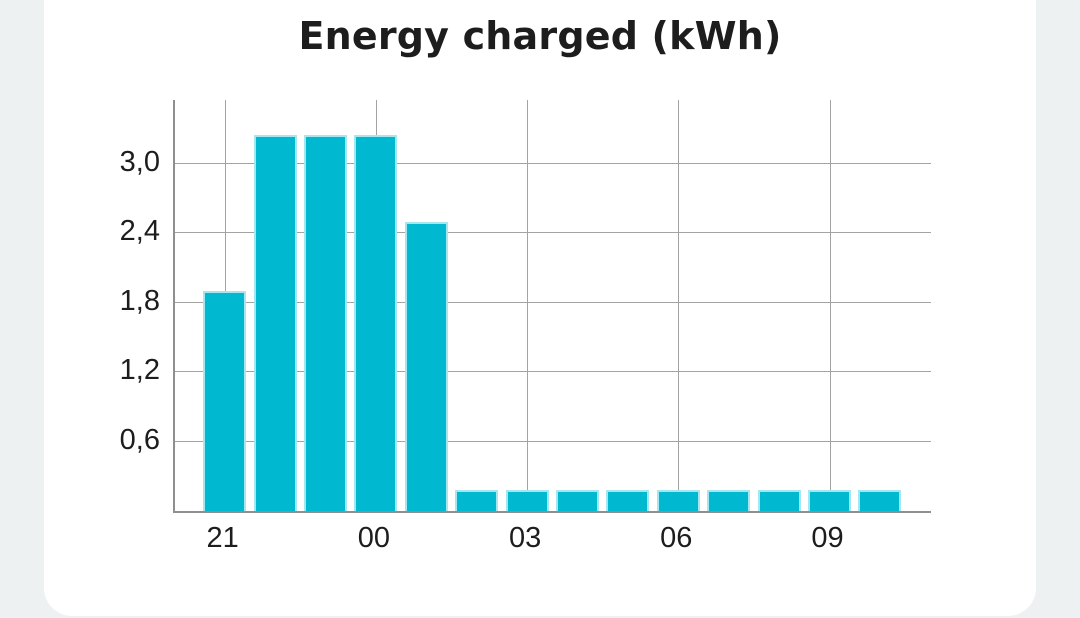 This screenshot has height=618, width=1080. What do you see at coordinates (139, 161) in the screenshot?
I see `y-tick-label: 3,0` at bounding box center [139, 161].